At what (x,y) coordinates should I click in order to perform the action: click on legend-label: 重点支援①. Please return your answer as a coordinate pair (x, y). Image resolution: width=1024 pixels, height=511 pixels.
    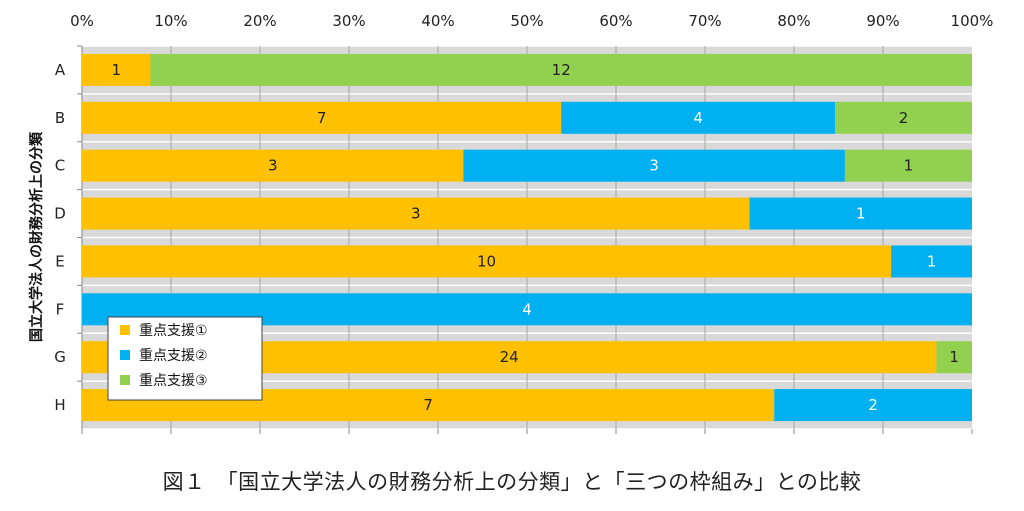
    Looking at the image, I should click on (173, 331).